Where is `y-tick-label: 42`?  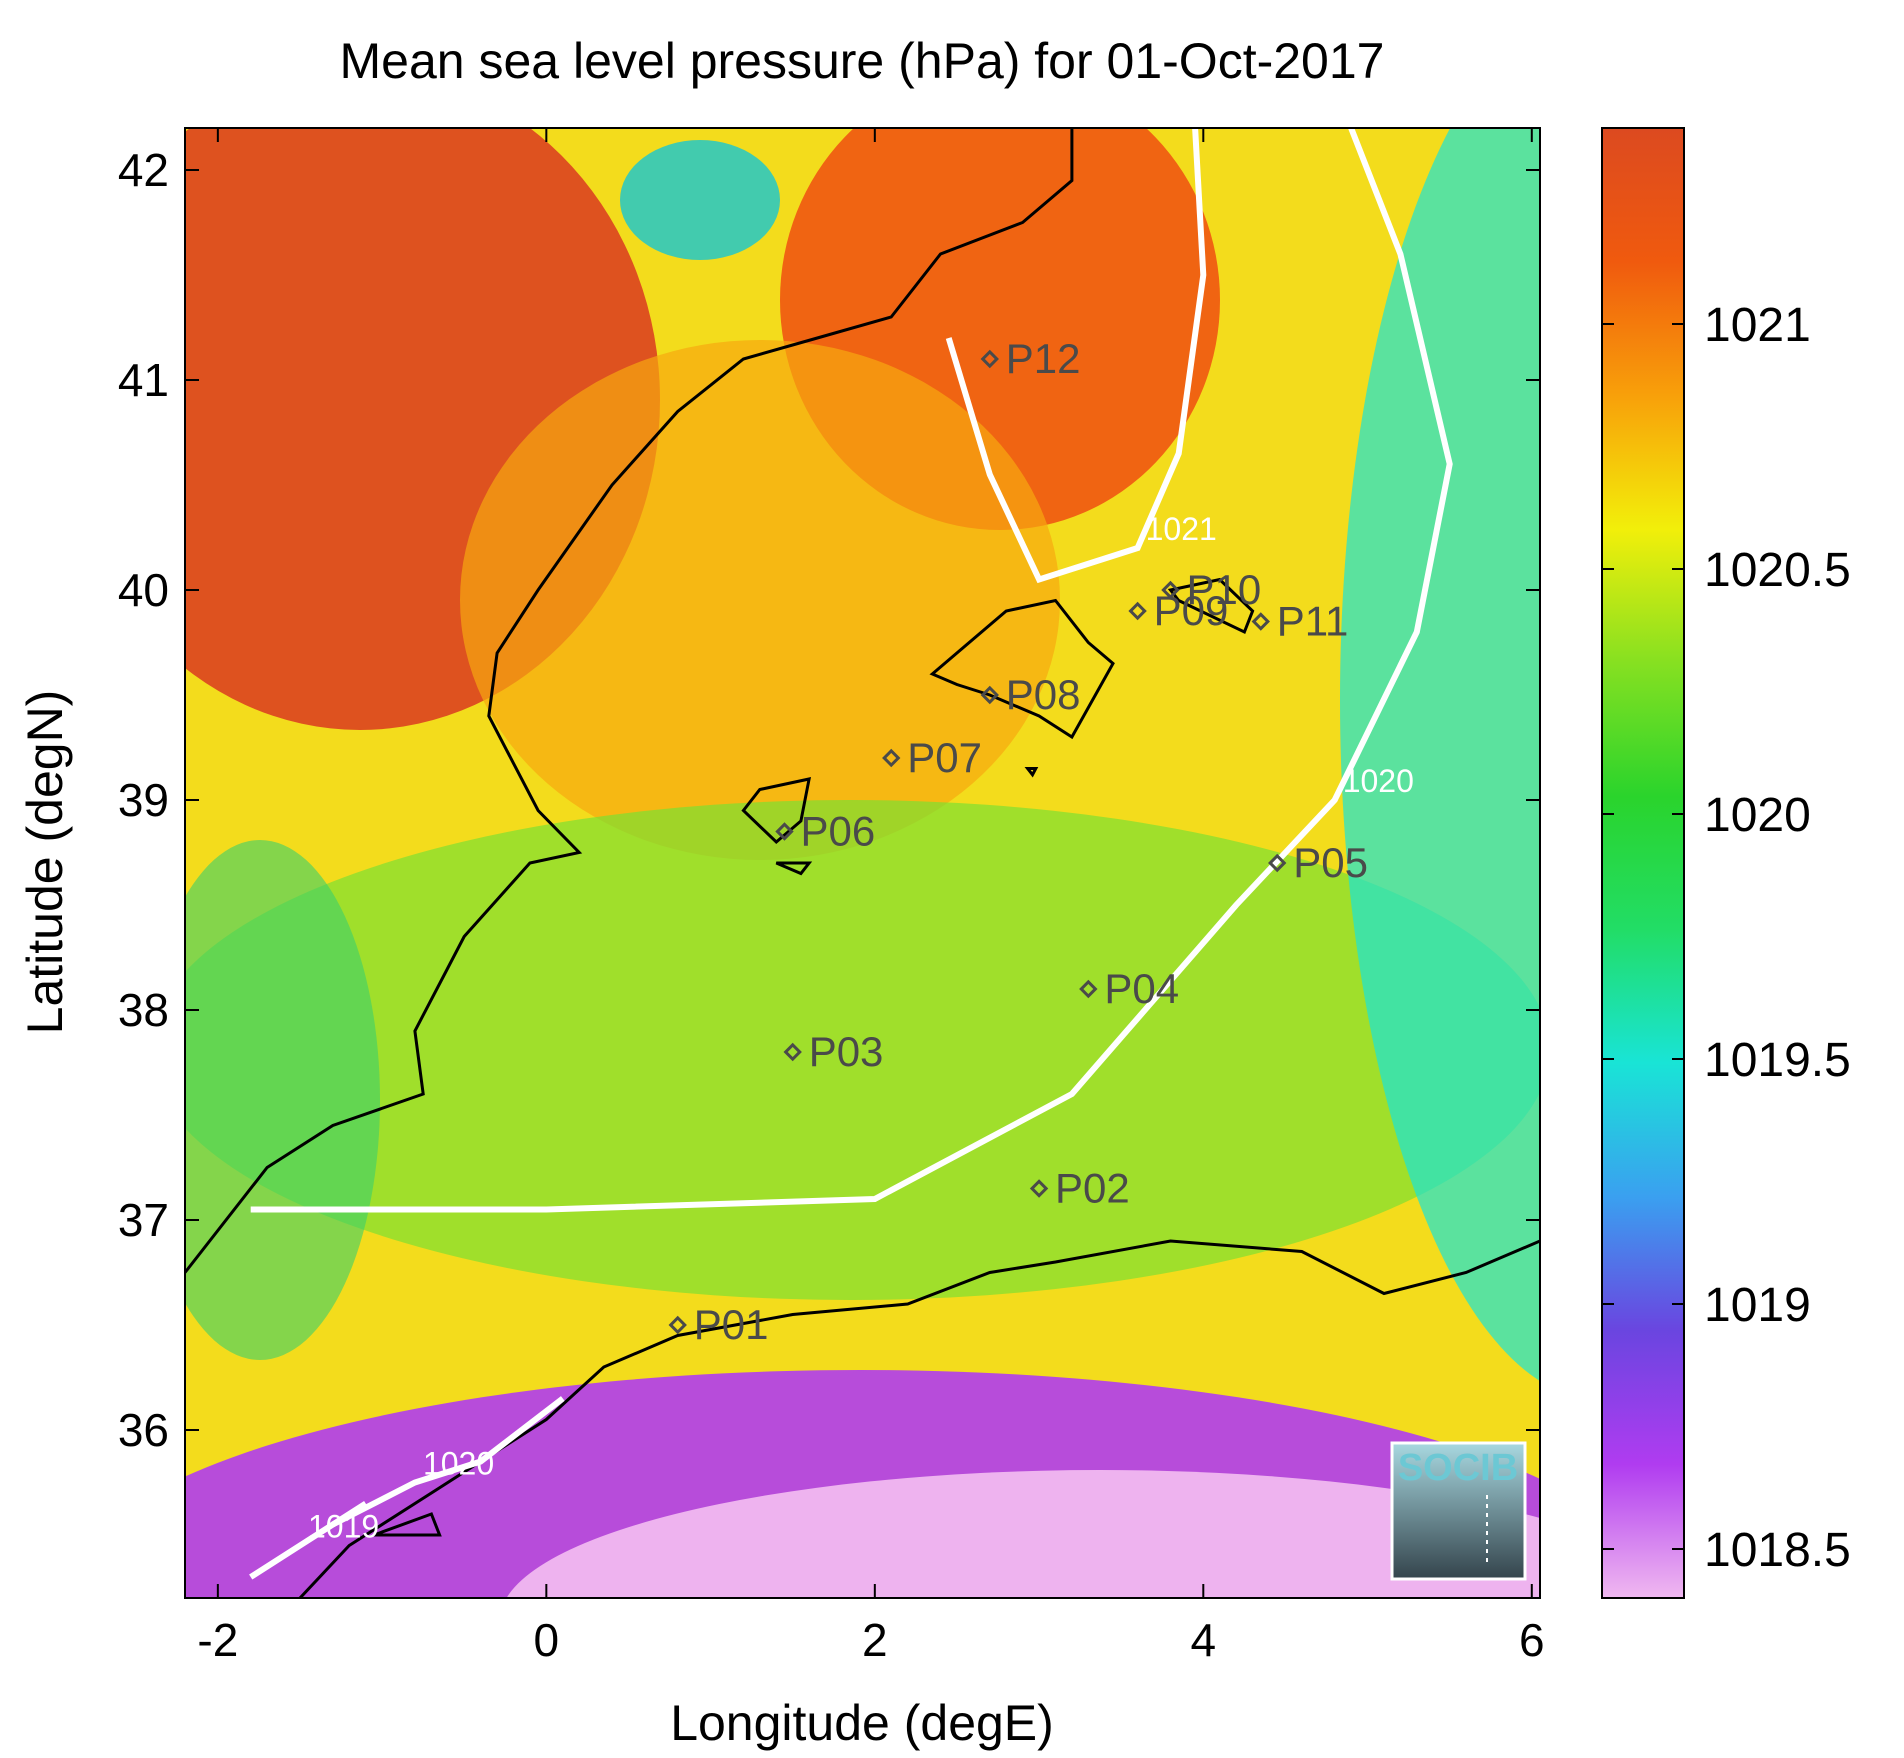
y-tick-label: 42 is located at coordinates (143, 170).